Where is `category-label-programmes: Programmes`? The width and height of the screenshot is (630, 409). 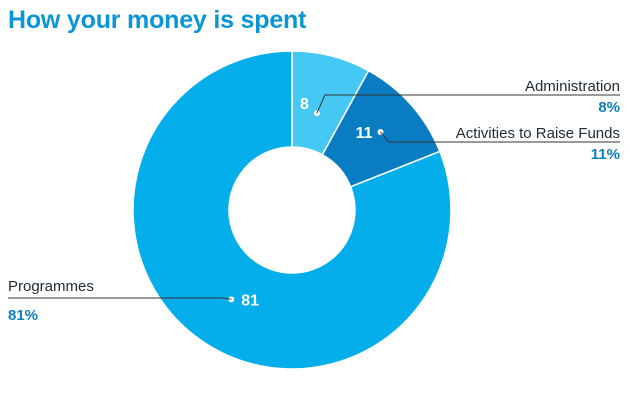
category-label-programmes: Programmes is located at coordinates (51, 286).